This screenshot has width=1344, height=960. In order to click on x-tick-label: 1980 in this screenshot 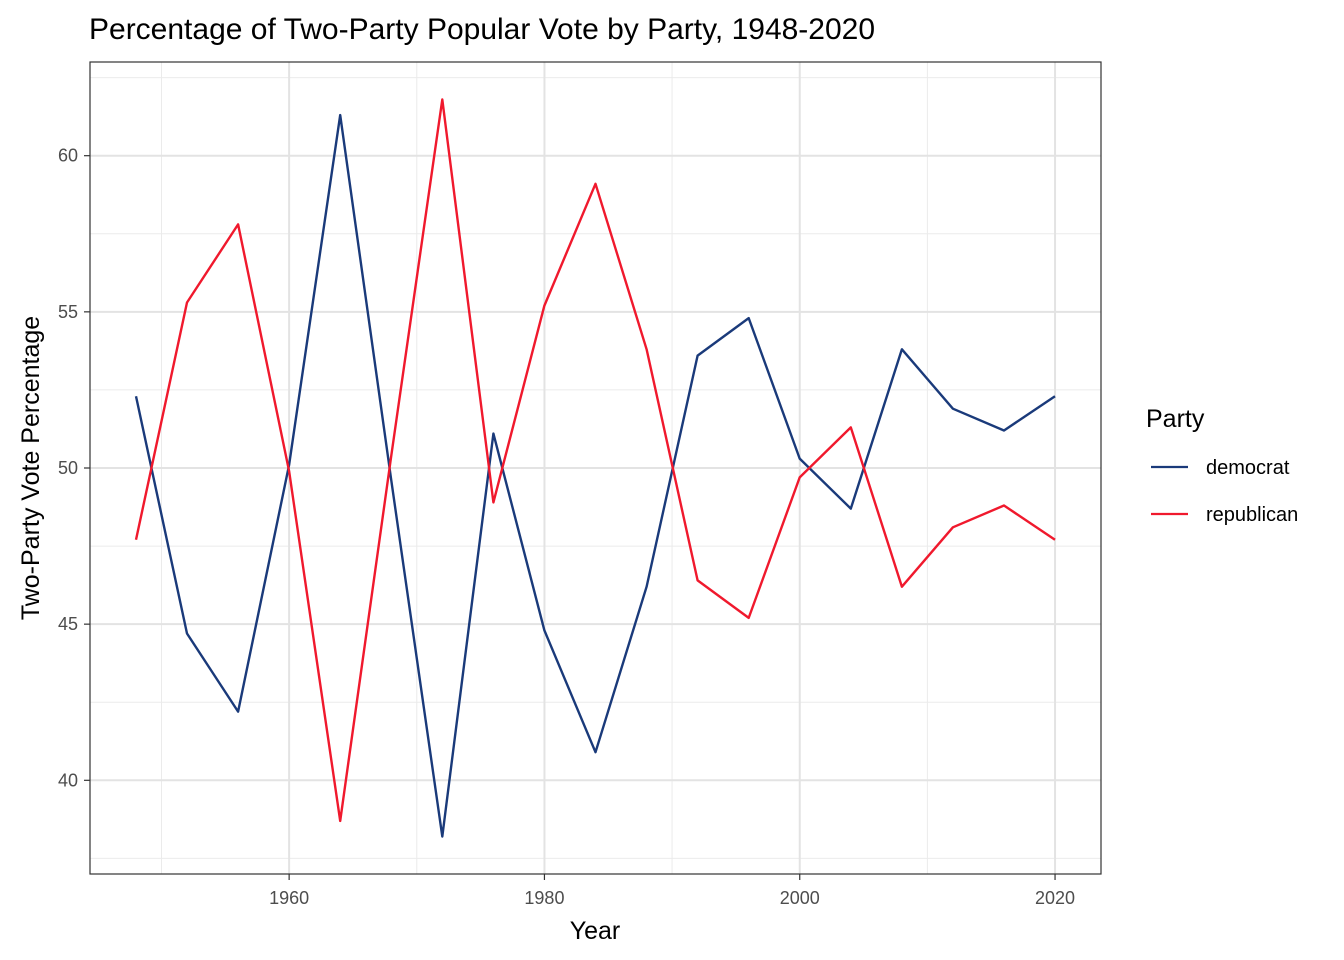, I will do `click(544, 898)`.